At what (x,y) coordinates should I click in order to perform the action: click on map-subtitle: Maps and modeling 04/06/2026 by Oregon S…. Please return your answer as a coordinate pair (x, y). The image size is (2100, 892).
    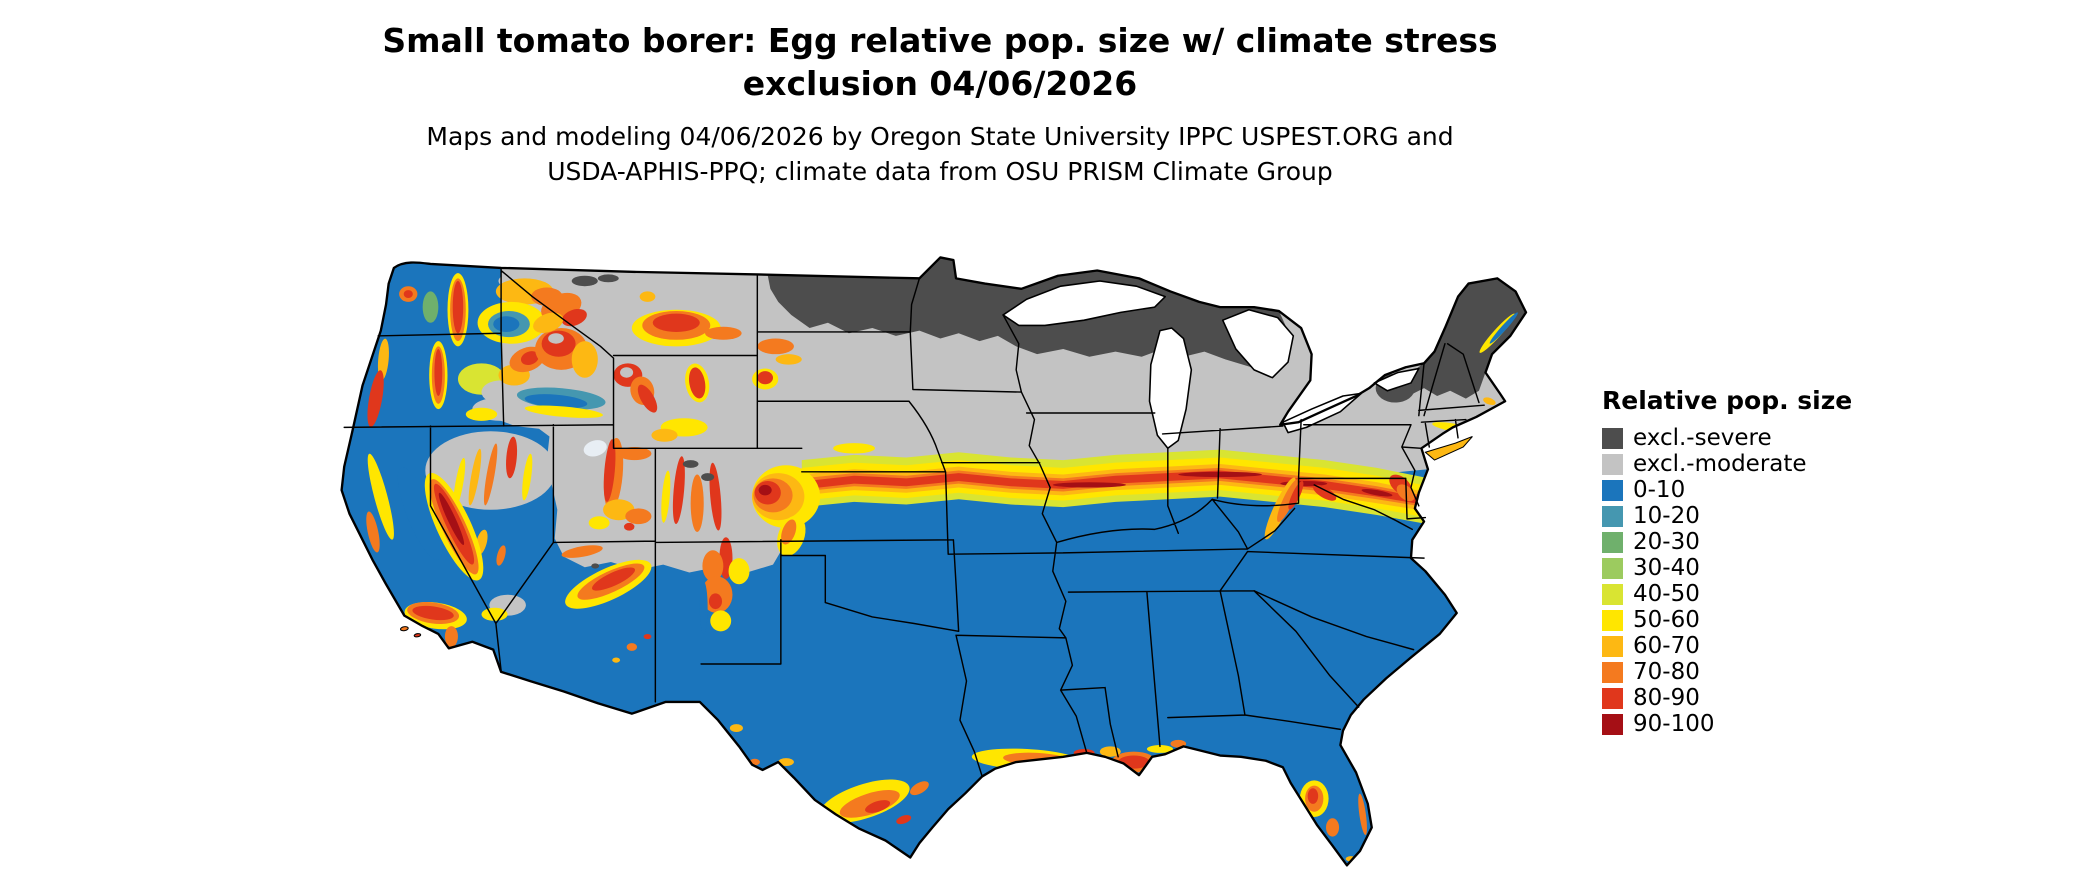
    Looking at the image, I should click on (940, 154).